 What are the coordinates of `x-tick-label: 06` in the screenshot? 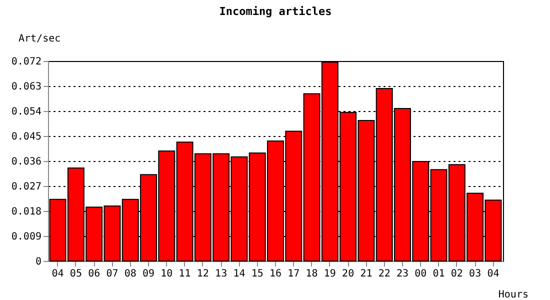 It's located at (94, 274).